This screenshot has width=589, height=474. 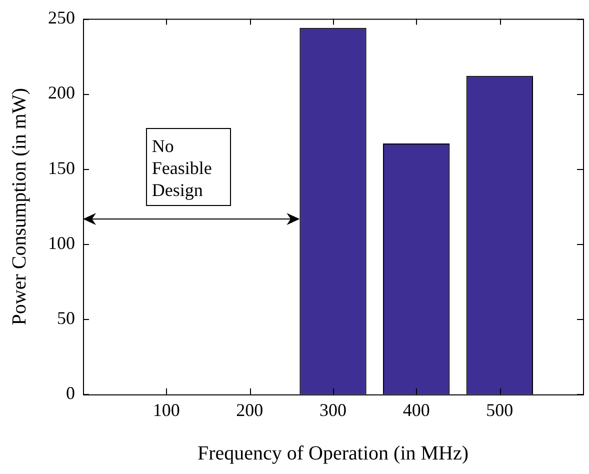 I want to click on x-tick-label: 300, so click(x=333, y=410).